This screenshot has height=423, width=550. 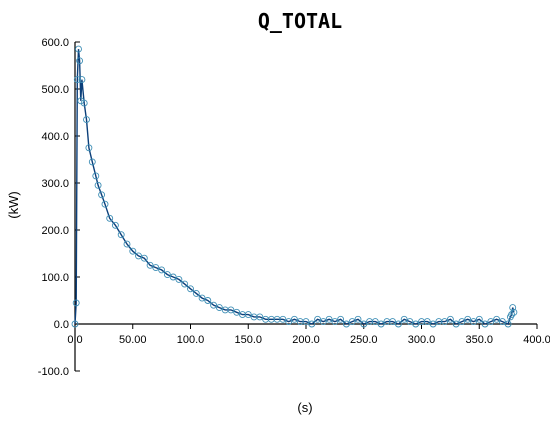 What do you see at coordinates (55, 231) in the screenshot?
I see `y-tick-label: 200.0` at bounding box center [55, 231].